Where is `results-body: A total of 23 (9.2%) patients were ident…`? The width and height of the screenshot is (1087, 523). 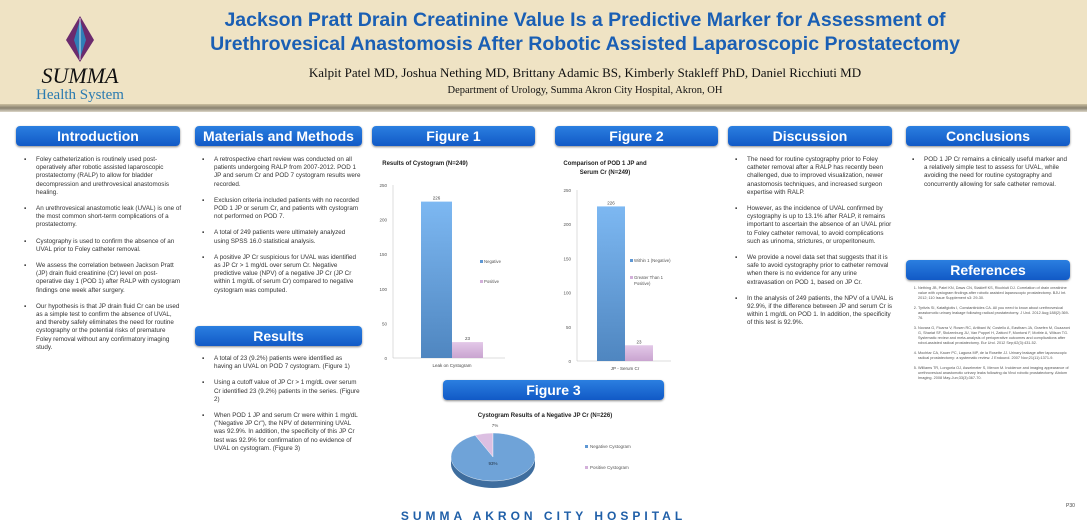 results-body: A total of 23 (9.2%) patients were ident… is located at coordinates (281, 408).